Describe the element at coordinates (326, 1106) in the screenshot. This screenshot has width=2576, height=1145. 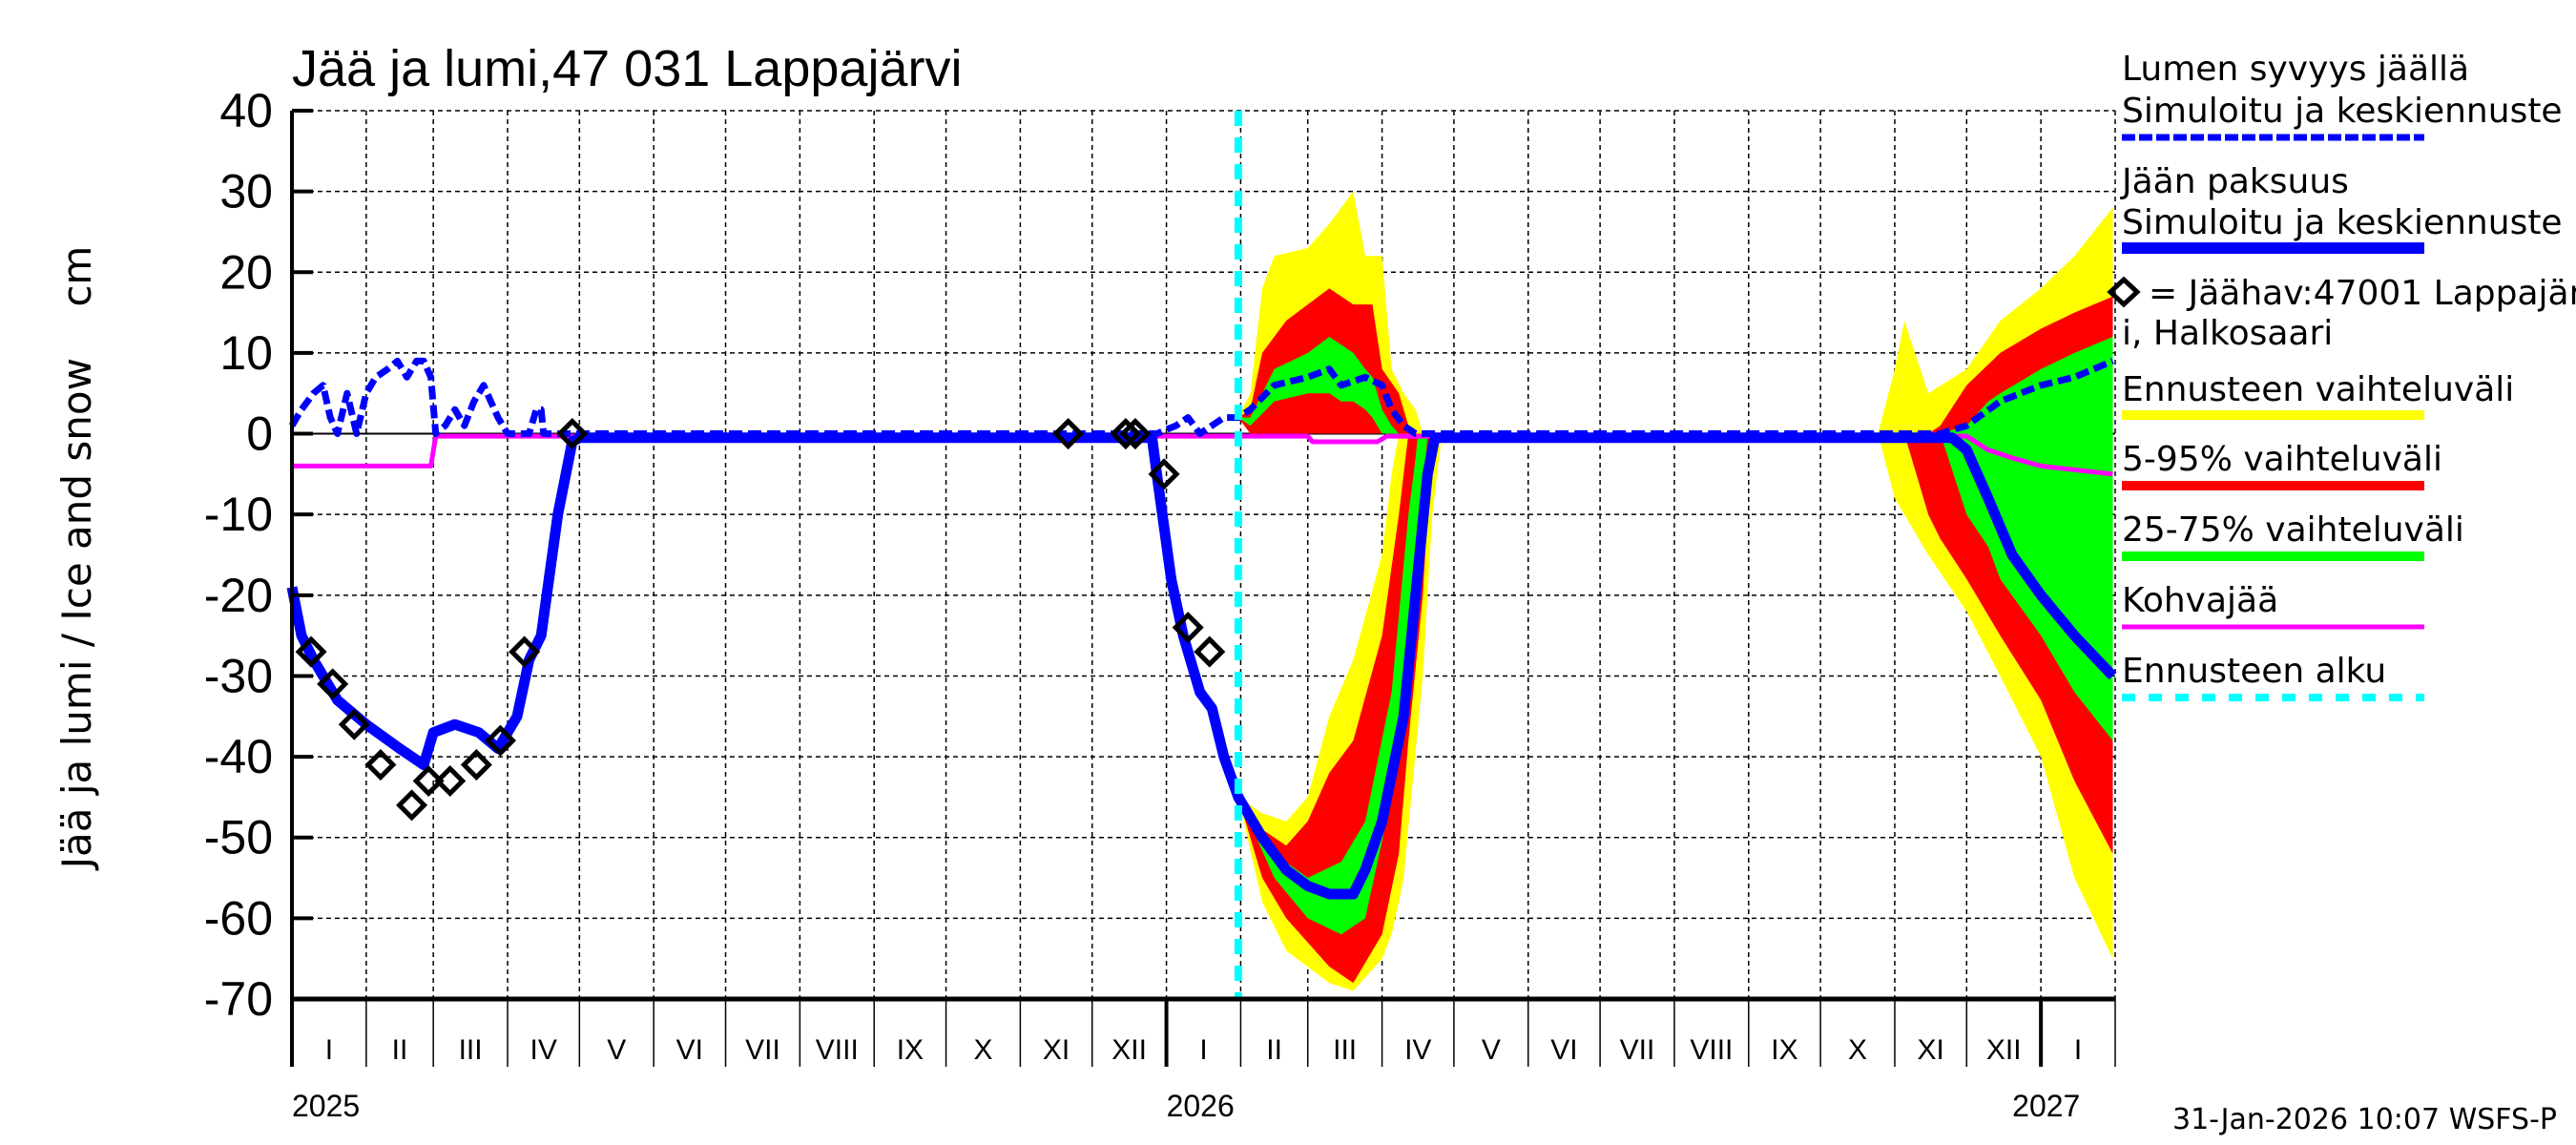
I see `year-label: 2025` at that location.